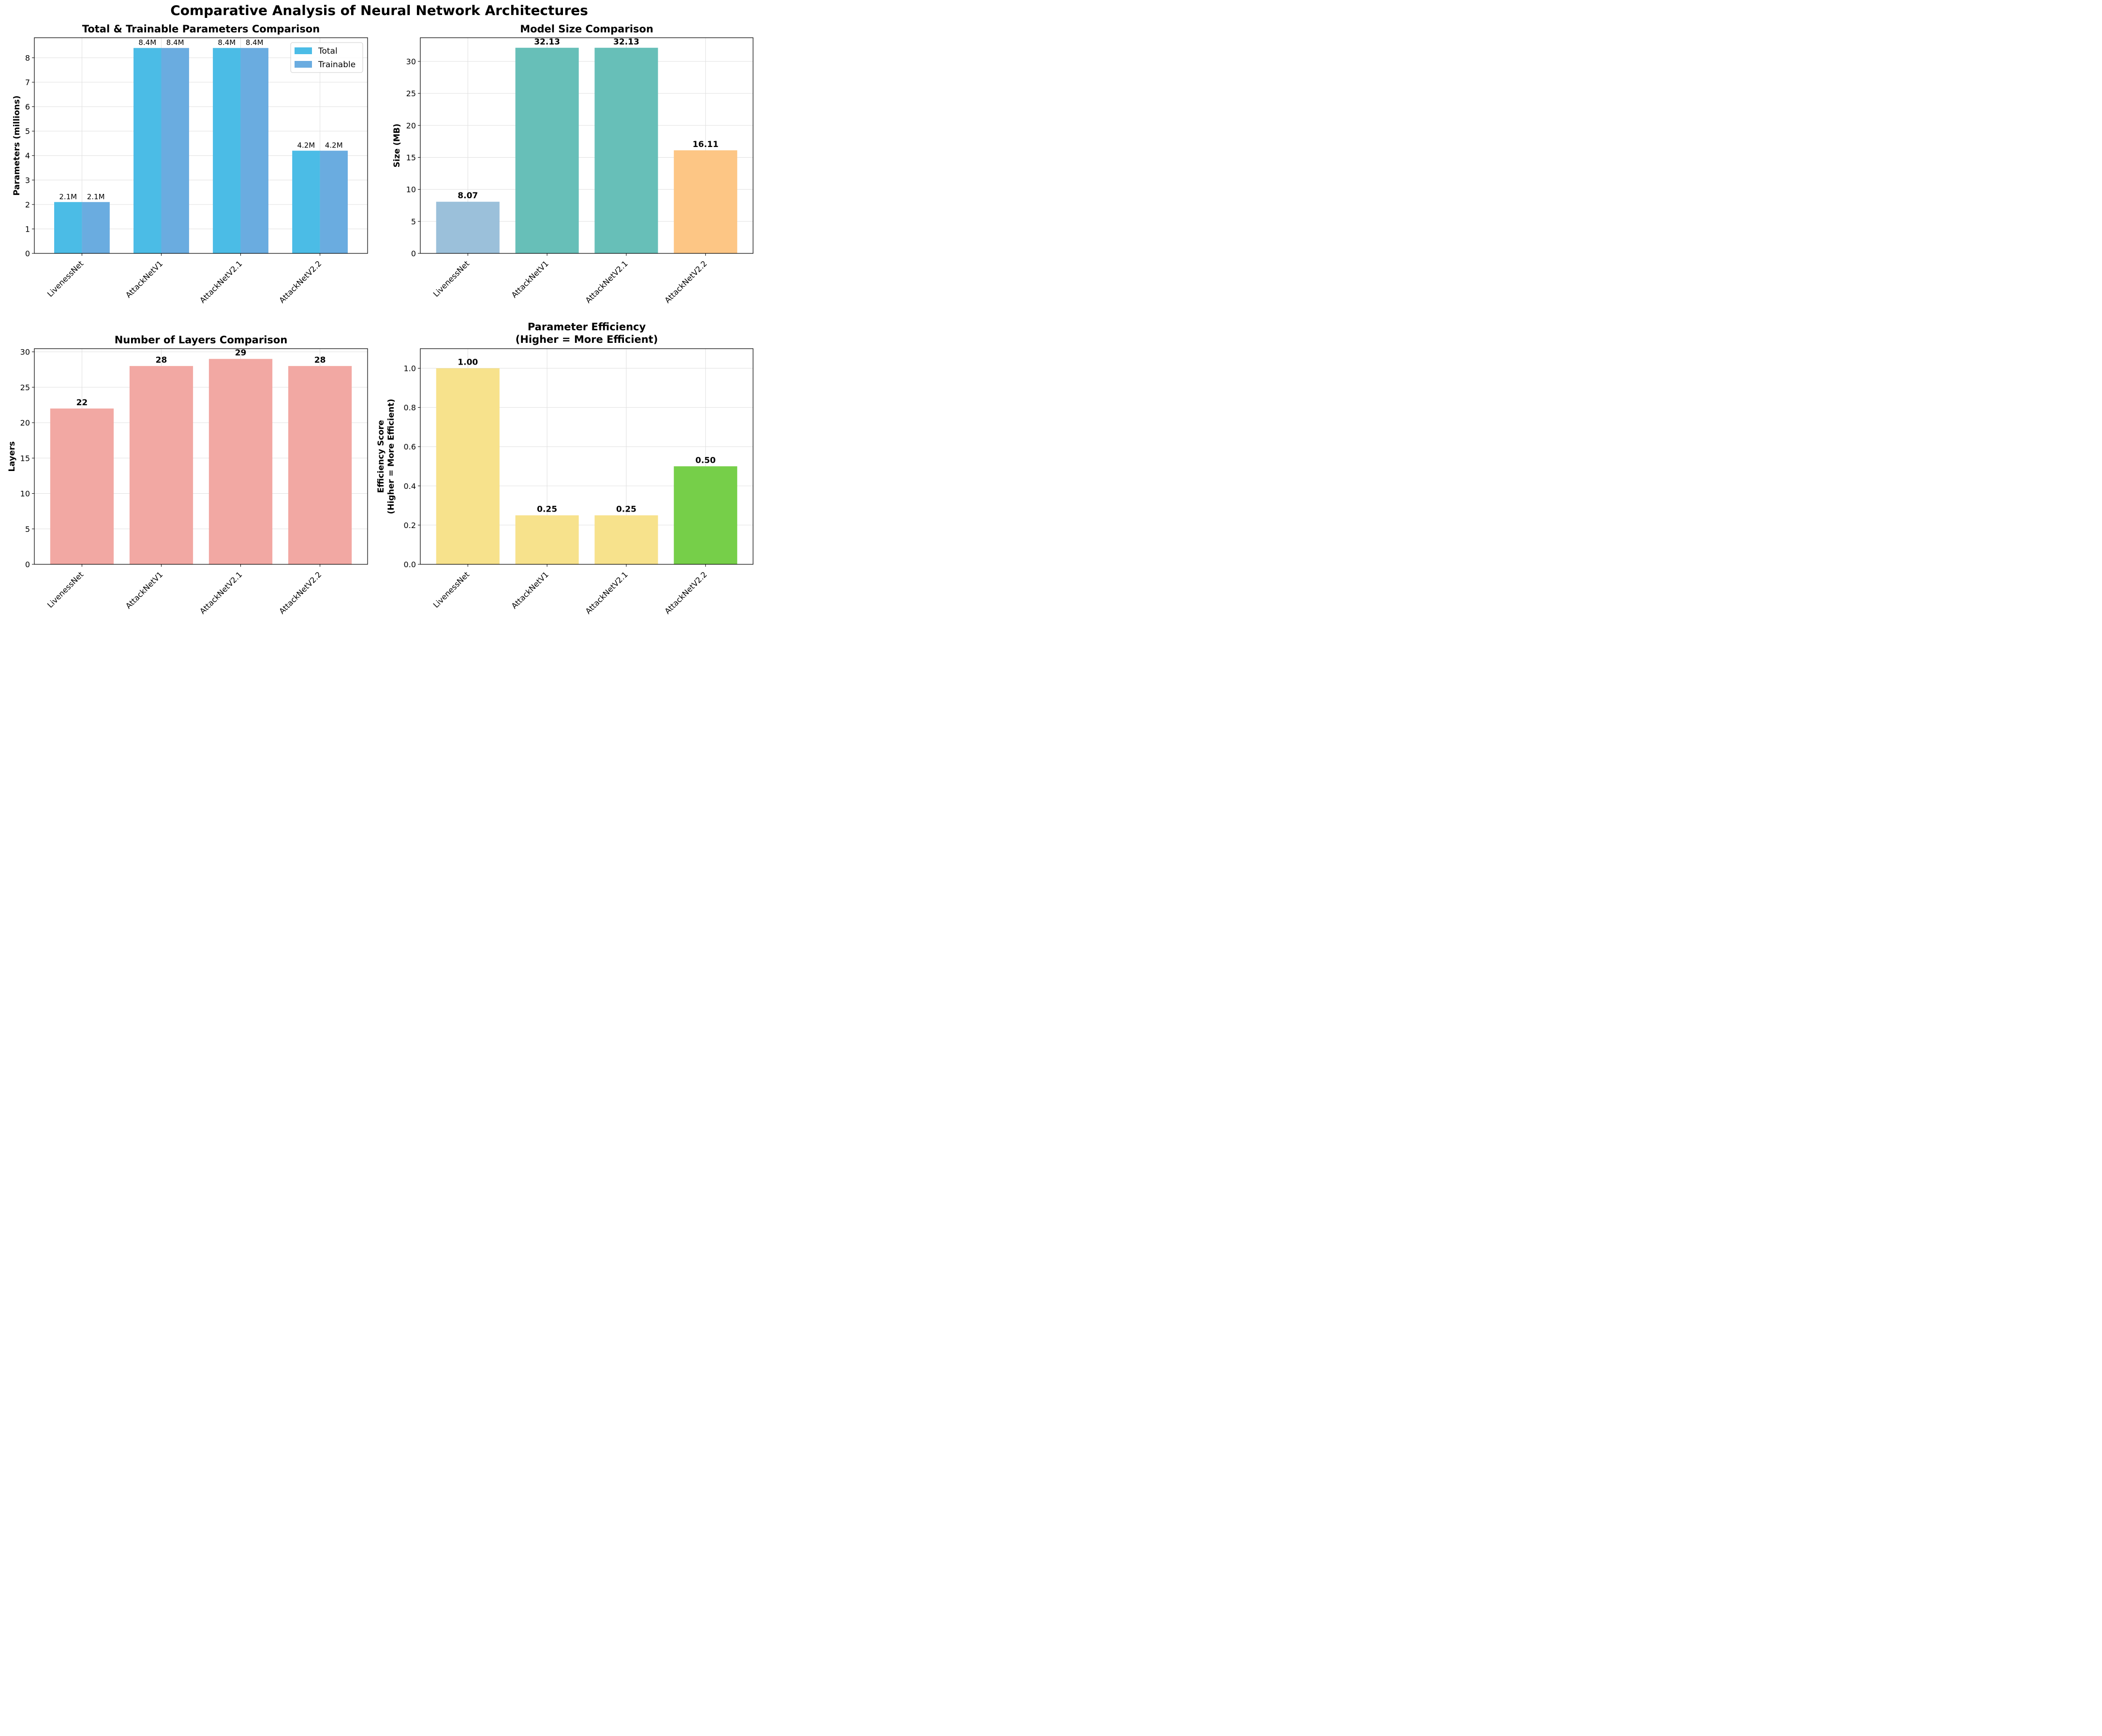 This screenshot has width=2102, height=1736. I want to click on y-tick-label: 0.2, so click(410, 525).